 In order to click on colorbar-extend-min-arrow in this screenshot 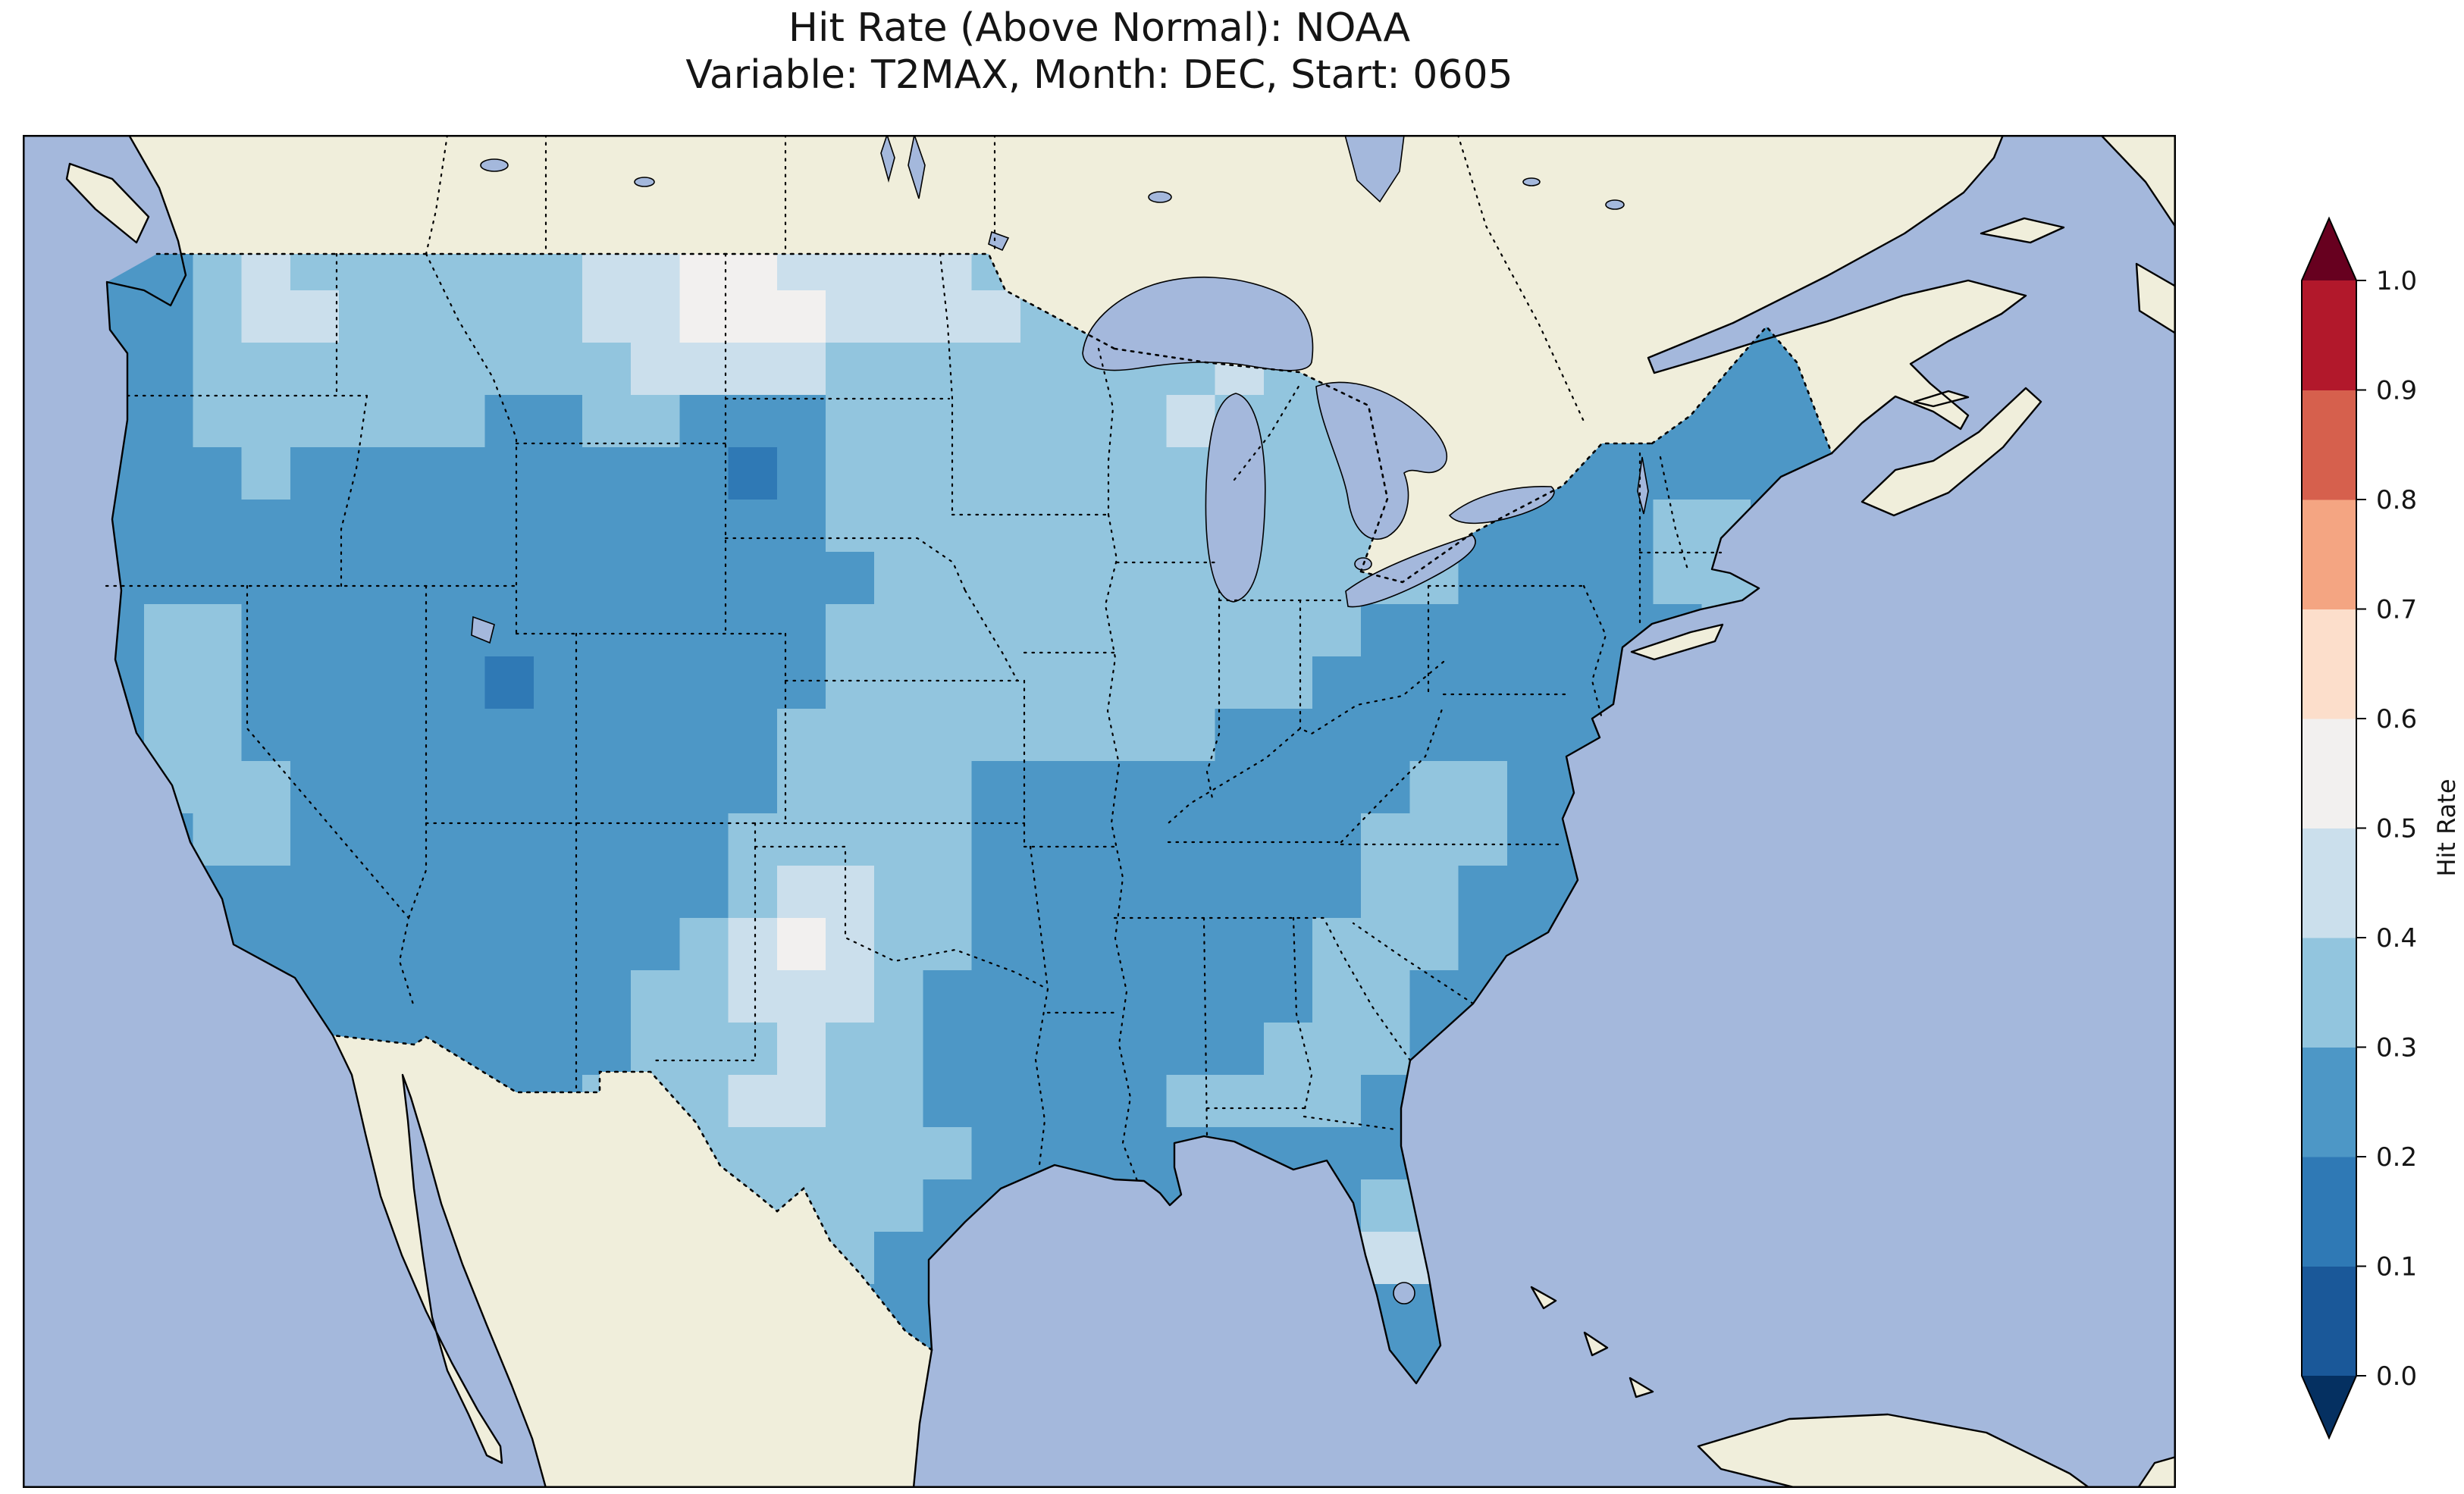, I will do `click(2329, 1407)`.